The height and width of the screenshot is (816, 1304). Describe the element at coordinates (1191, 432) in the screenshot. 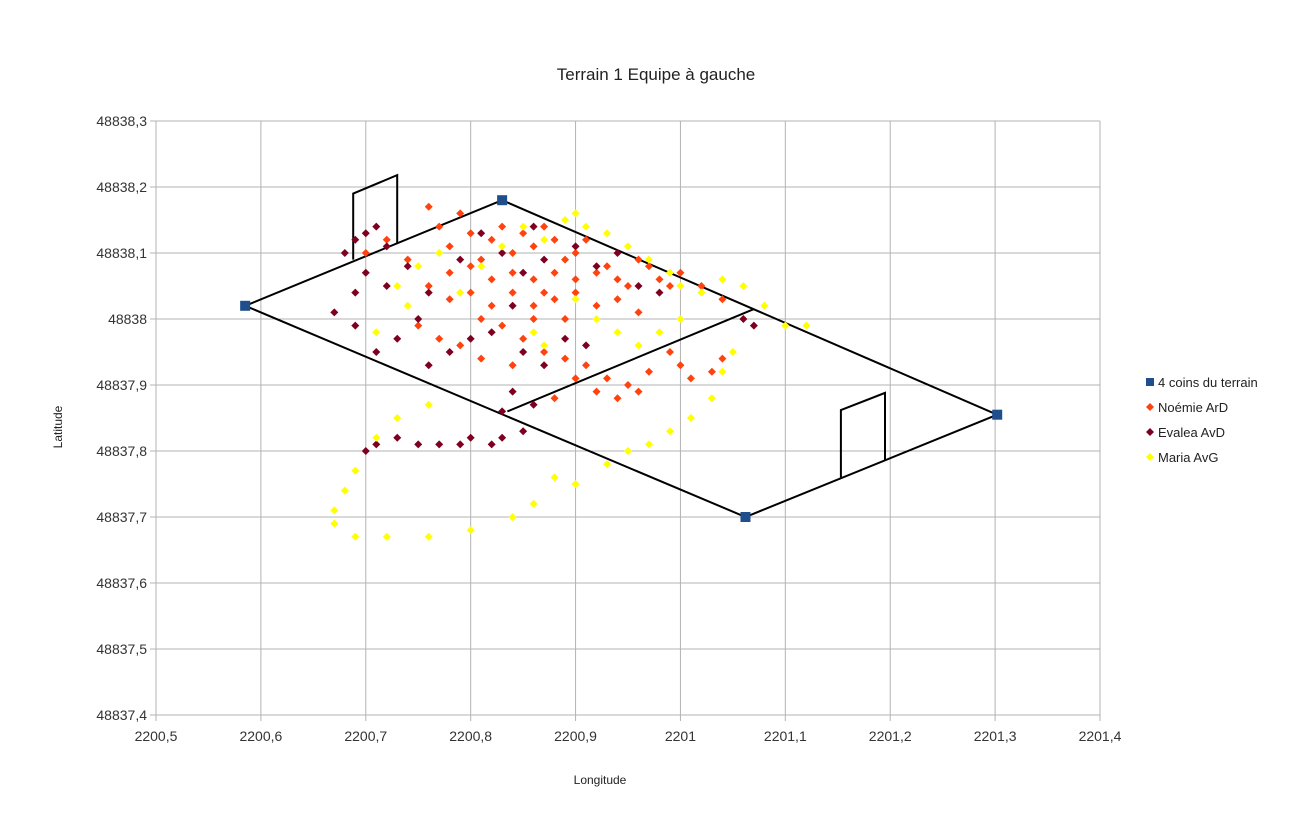

I see `legend-label: Evalea AvD` at that location.